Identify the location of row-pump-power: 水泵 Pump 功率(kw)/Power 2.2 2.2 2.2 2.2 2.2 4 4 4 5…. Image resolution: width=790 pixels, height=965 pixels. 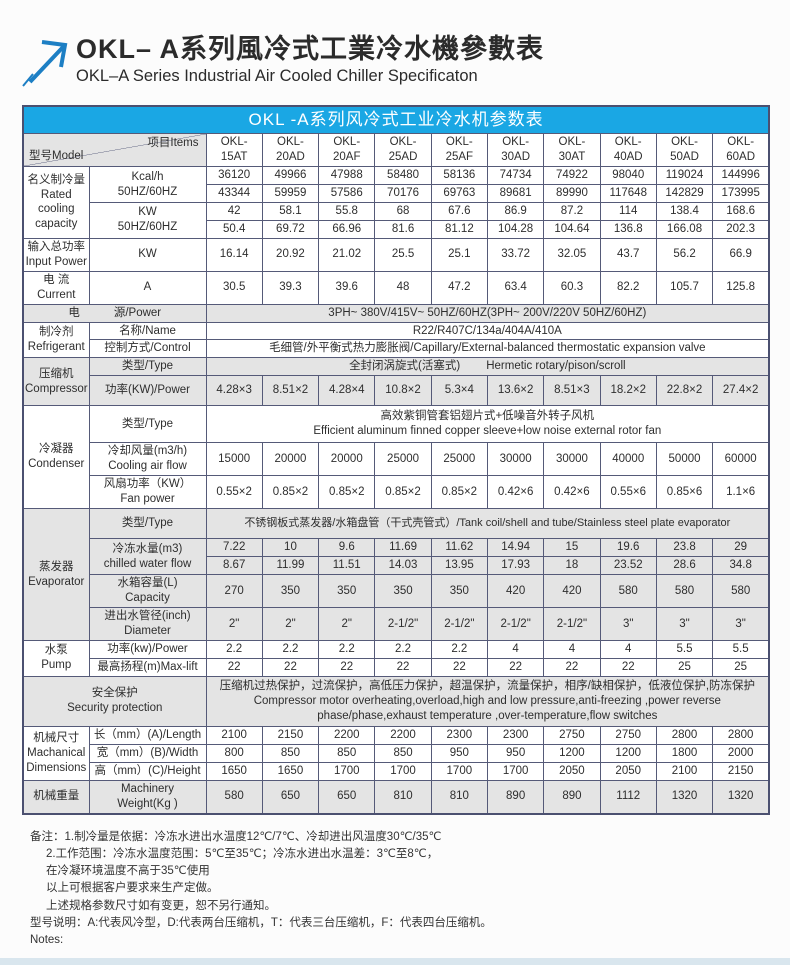
(396, 658).